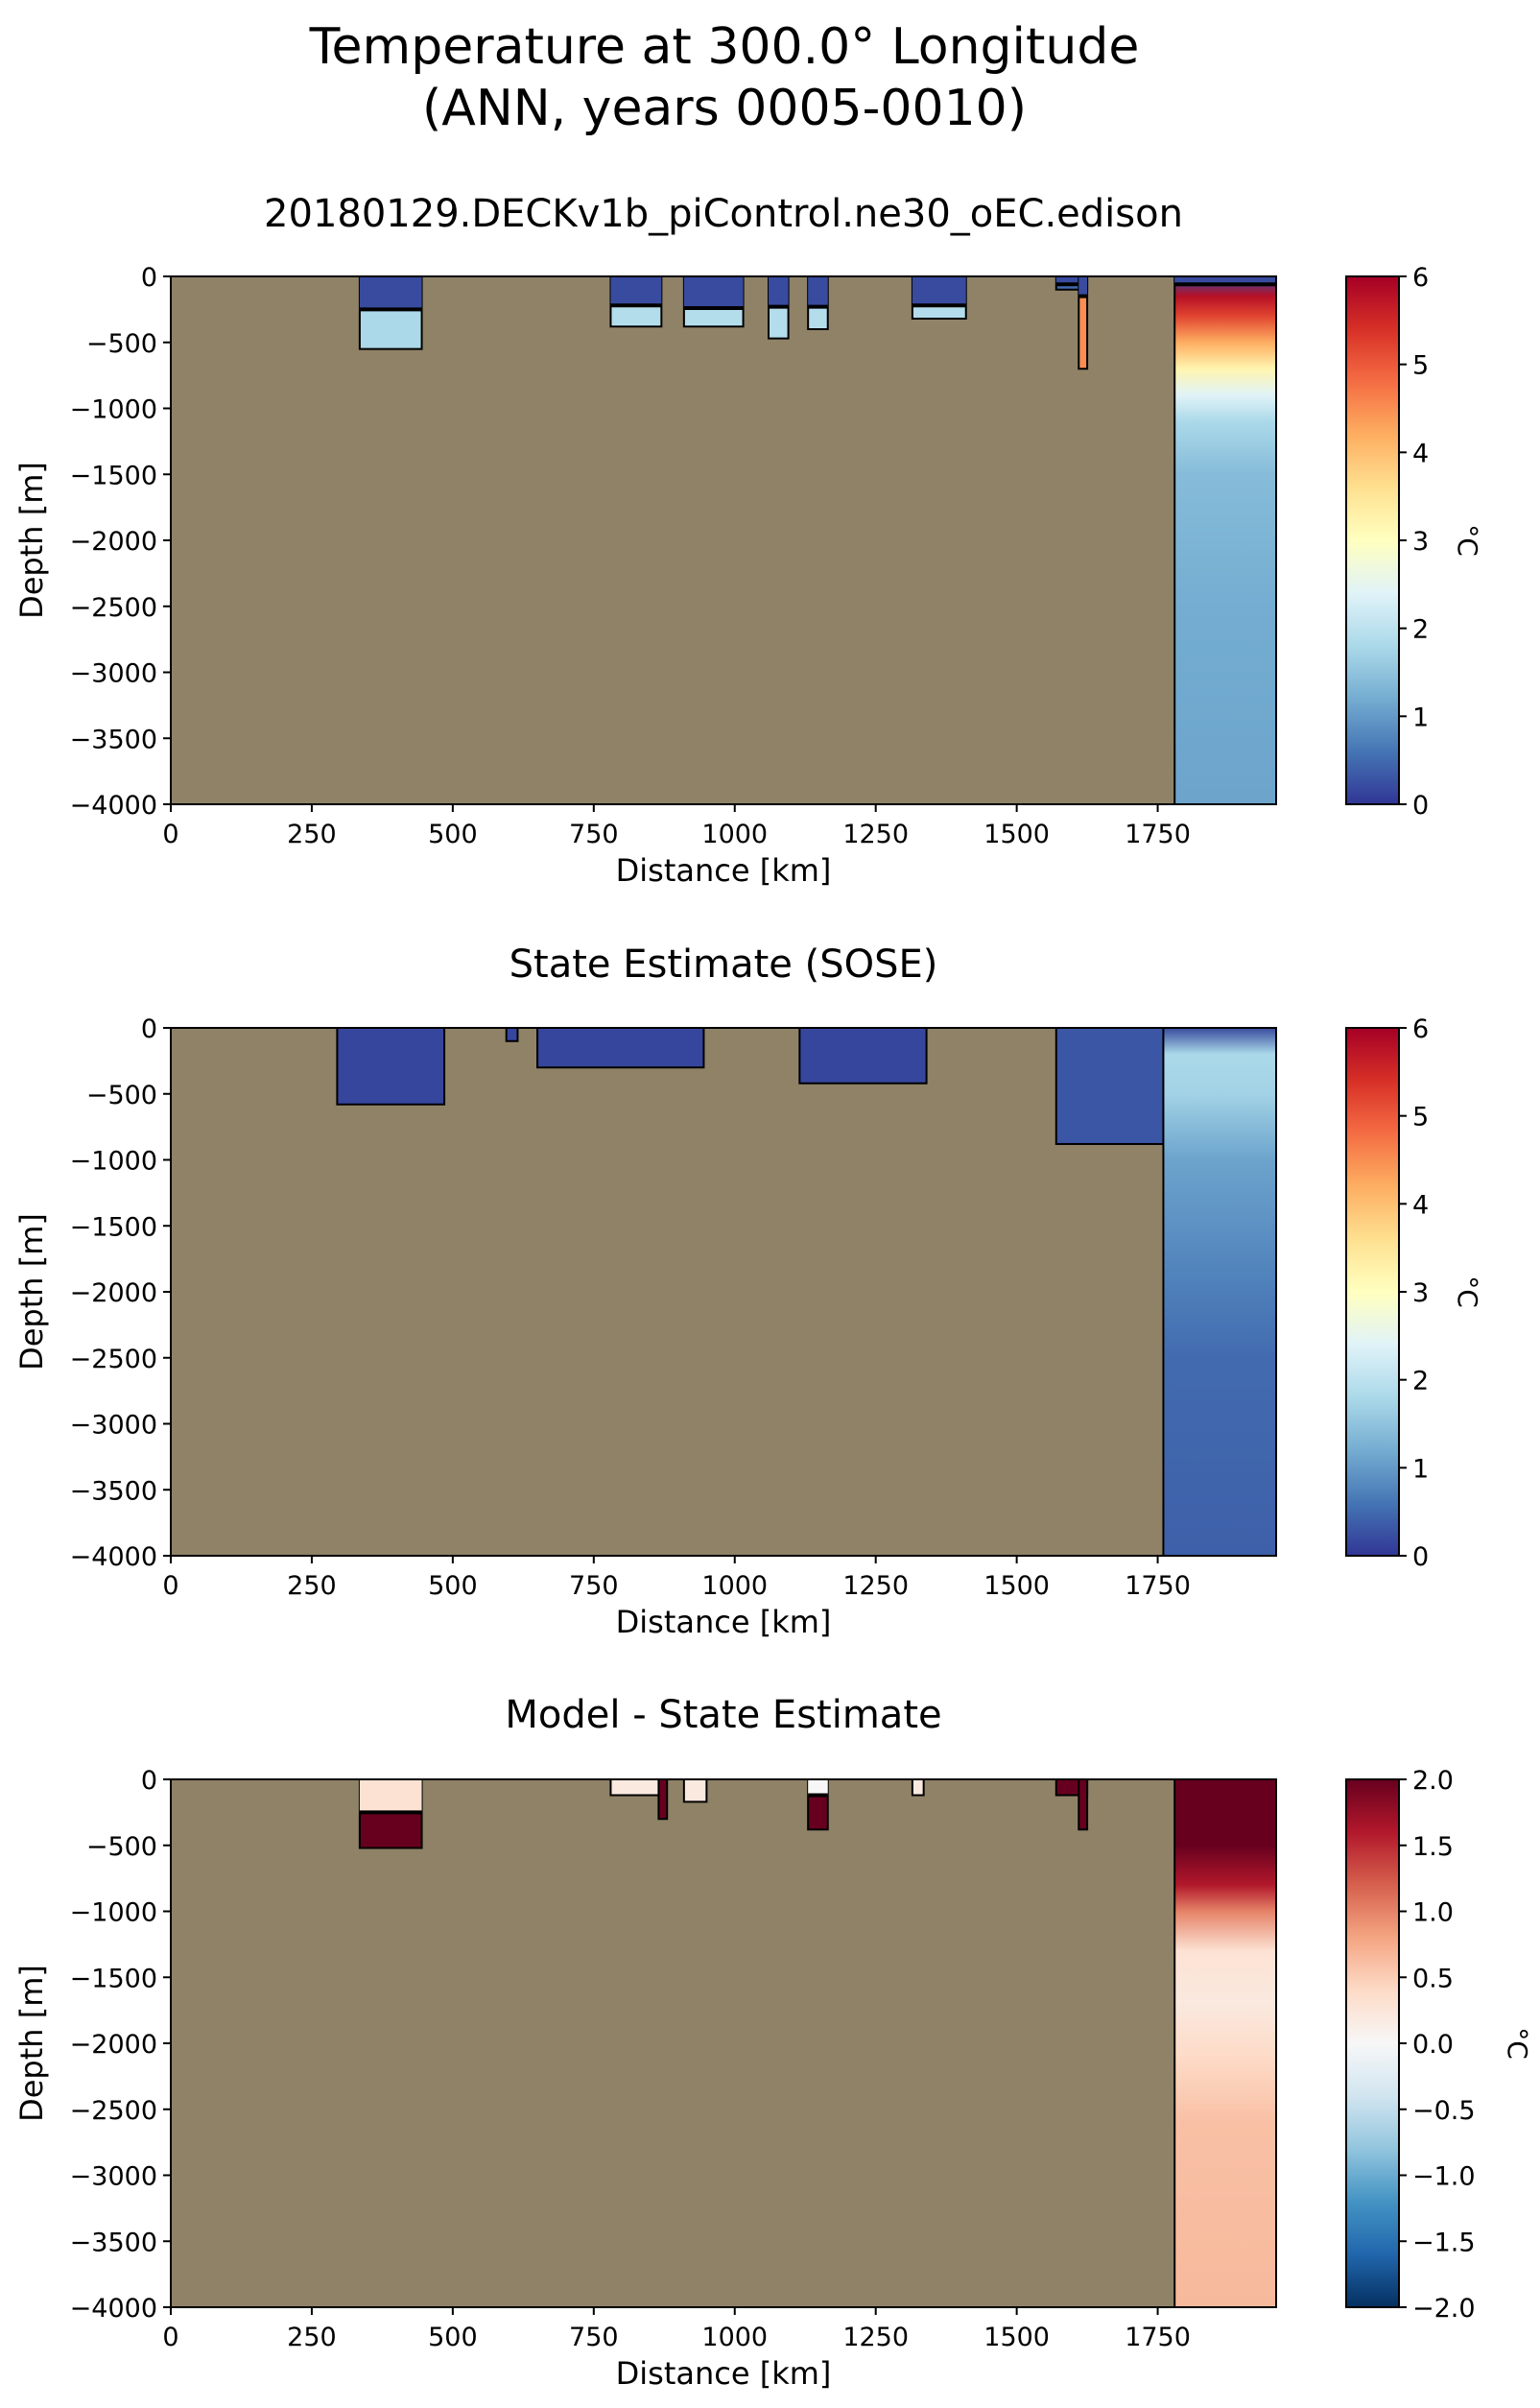  I want to click on colorbar-tick-label: −1.5, so click(1444, 2242).